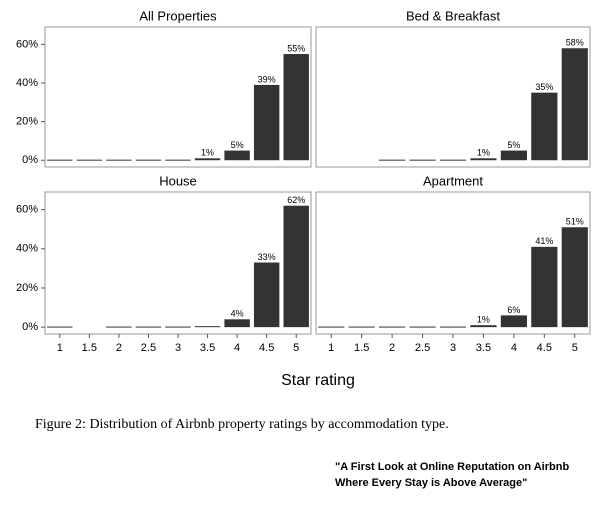  I want to click on source-line: Where Every Stay is Above Average", so click(431, 483).